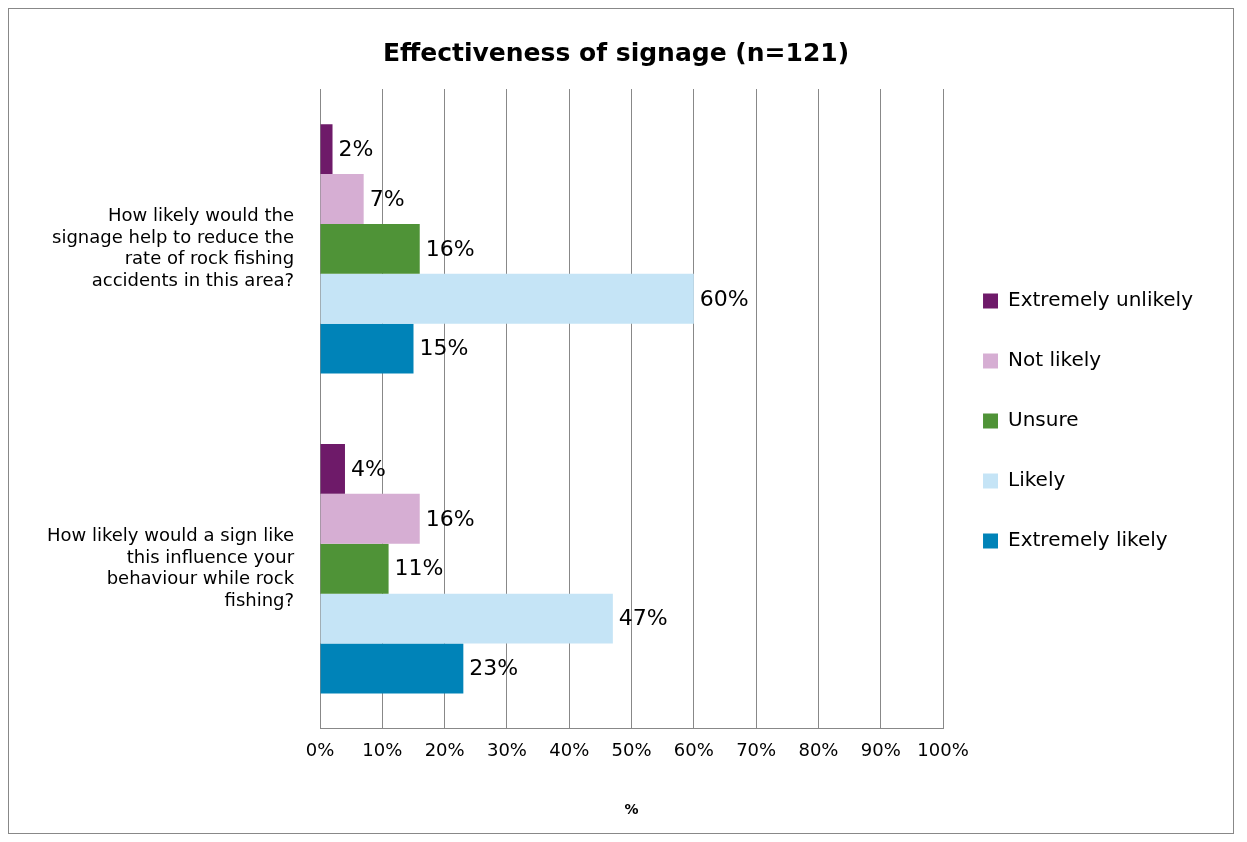  Describe the element at coordinates (444, 348) in the screenshot. I see `data-label: 15%` at that location.